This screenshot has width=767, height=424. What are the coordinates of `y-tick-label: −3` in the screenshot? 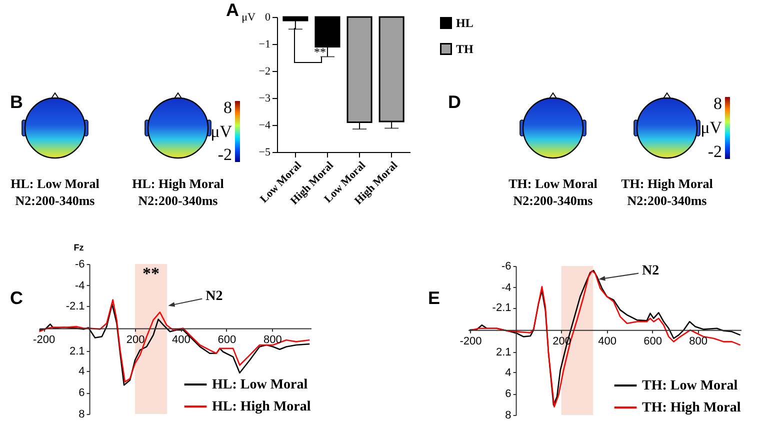 It's located at (264, 98).